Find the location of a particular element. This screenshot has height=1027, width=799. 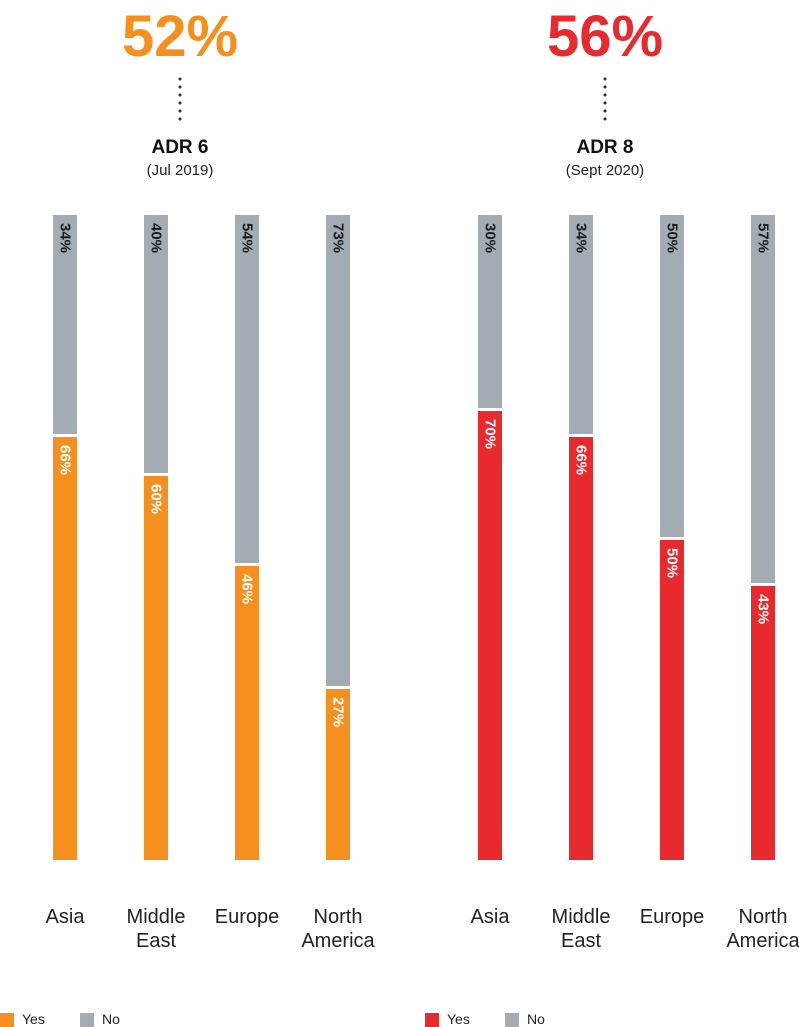

bar-segment-yes: 50% is located at coordinates (672, 698).